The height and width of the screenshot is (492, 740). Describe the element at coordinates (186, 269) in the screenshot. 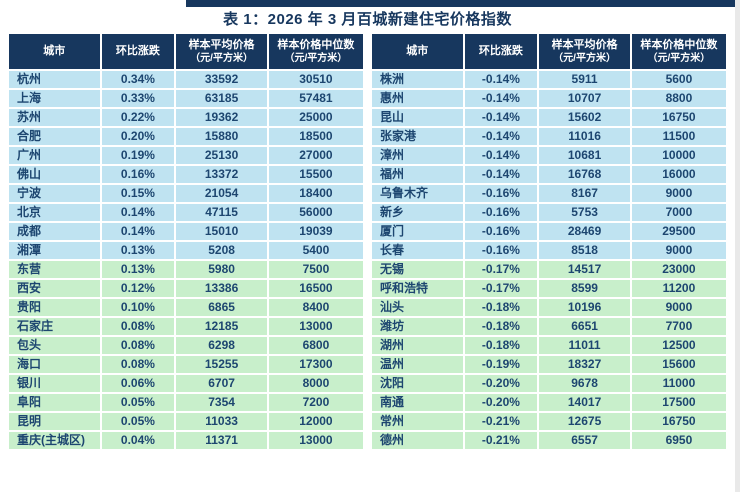

I see `table-row: 东营 0.13% 5980 7500` at that location.